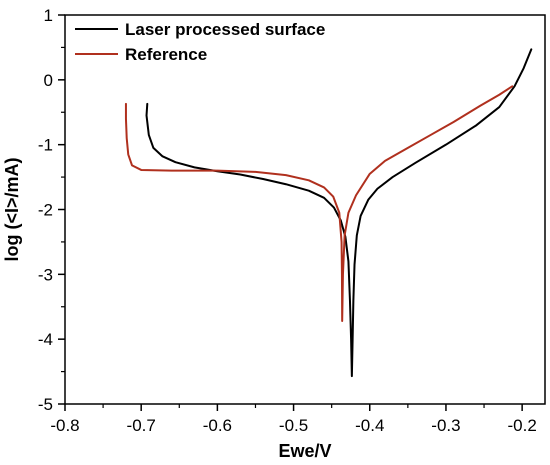 This screenshot has height=465, width=550. What do you see at coordinates (225, 29) in the screenshot?
I see `legend-label: Laser processed surface` at bounding box center [225, 29].